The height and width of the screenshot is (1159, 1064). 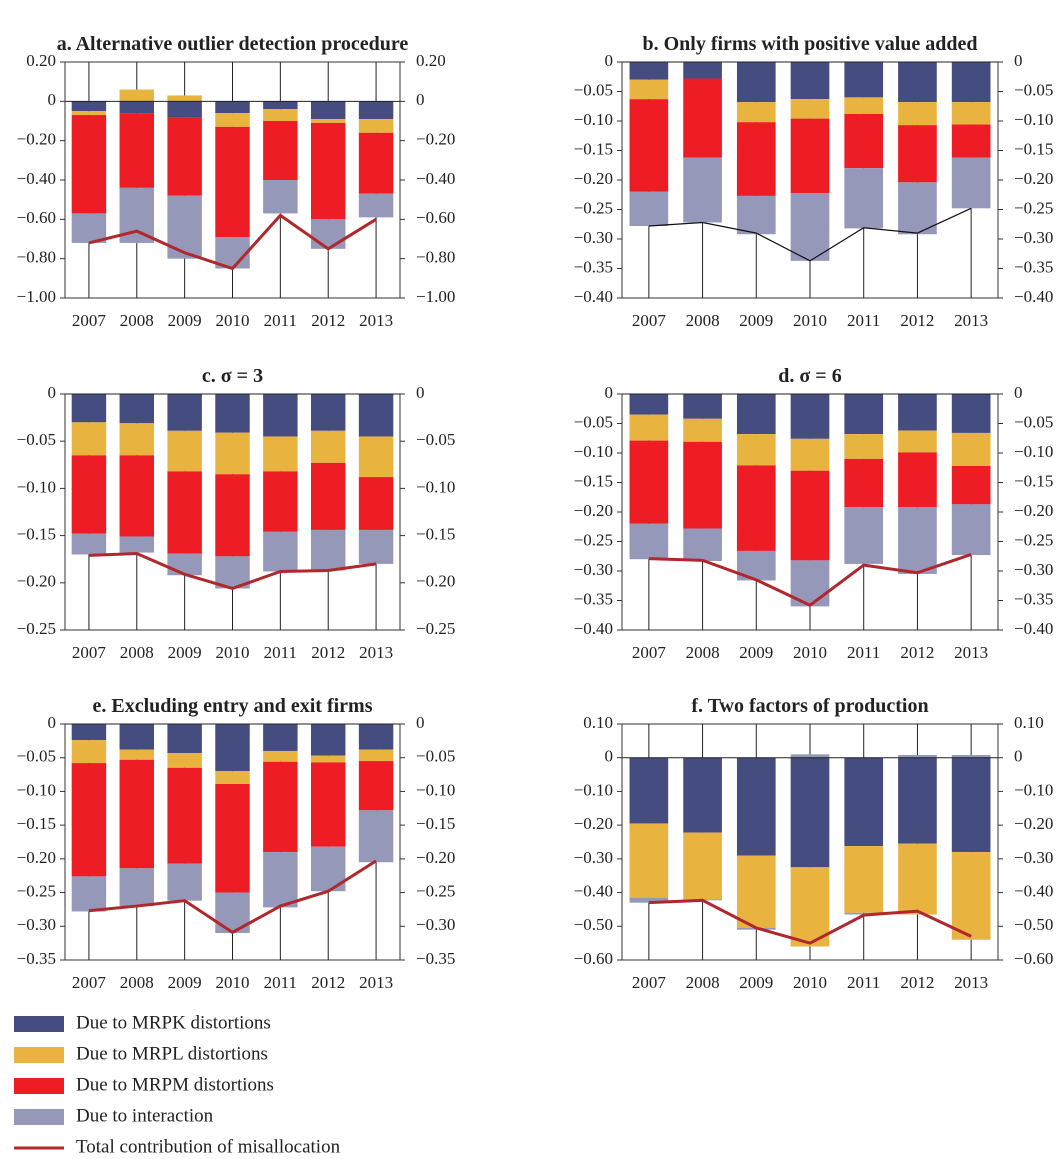 What do you see at coordinates (649, 652) in the screenshot?
I see `x-tick-label: 2007` at bounding box center [649, 652].